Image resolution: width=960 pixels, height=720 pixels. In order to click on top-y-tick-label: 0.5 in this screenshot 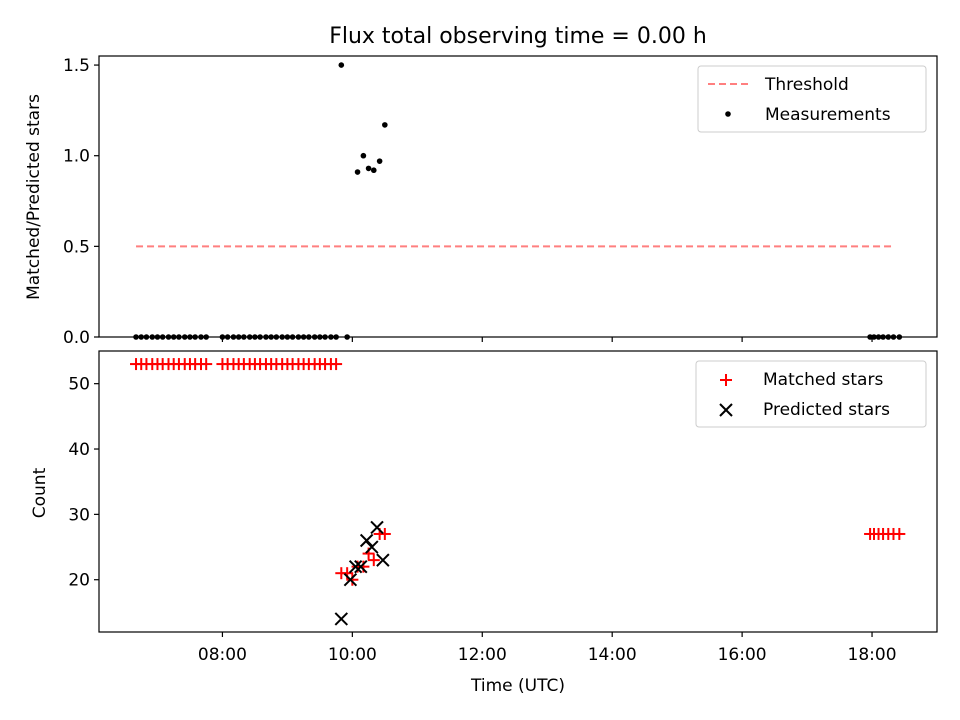, I will do `click(76, 247)`.